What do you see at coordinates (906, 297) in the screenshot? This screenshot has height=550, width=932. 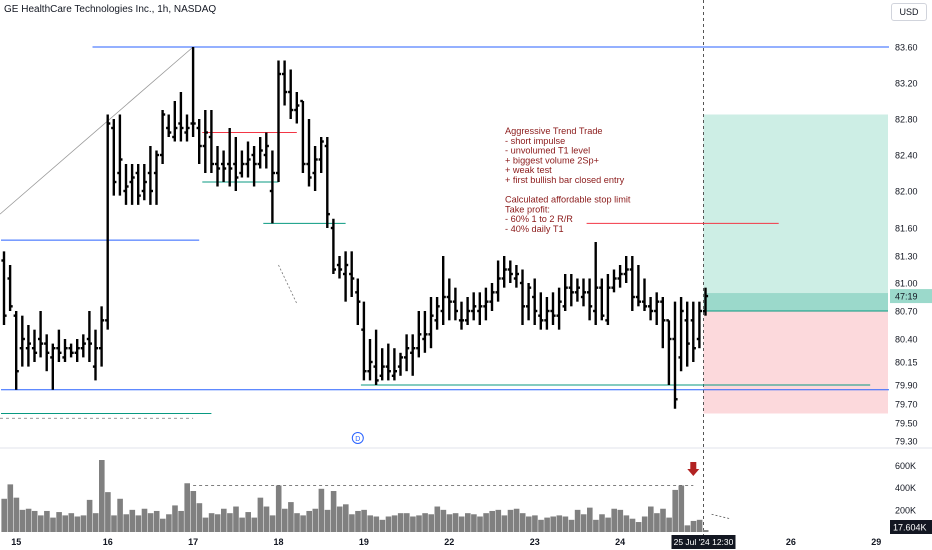 I see `last-price-label: 47:19` at bounding box center [906, 297].